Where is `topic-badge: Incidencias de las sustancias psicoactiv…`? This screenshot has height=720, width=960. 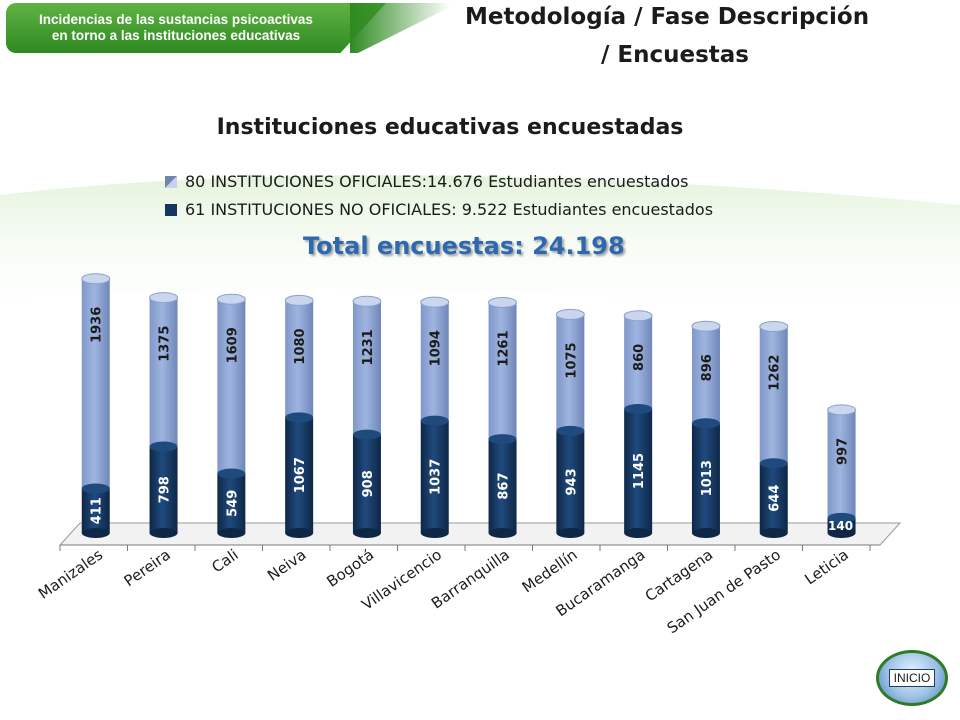
topic-badge: Incidencias de las sustancias psicoactiv… is located at coordinates (196, 28).